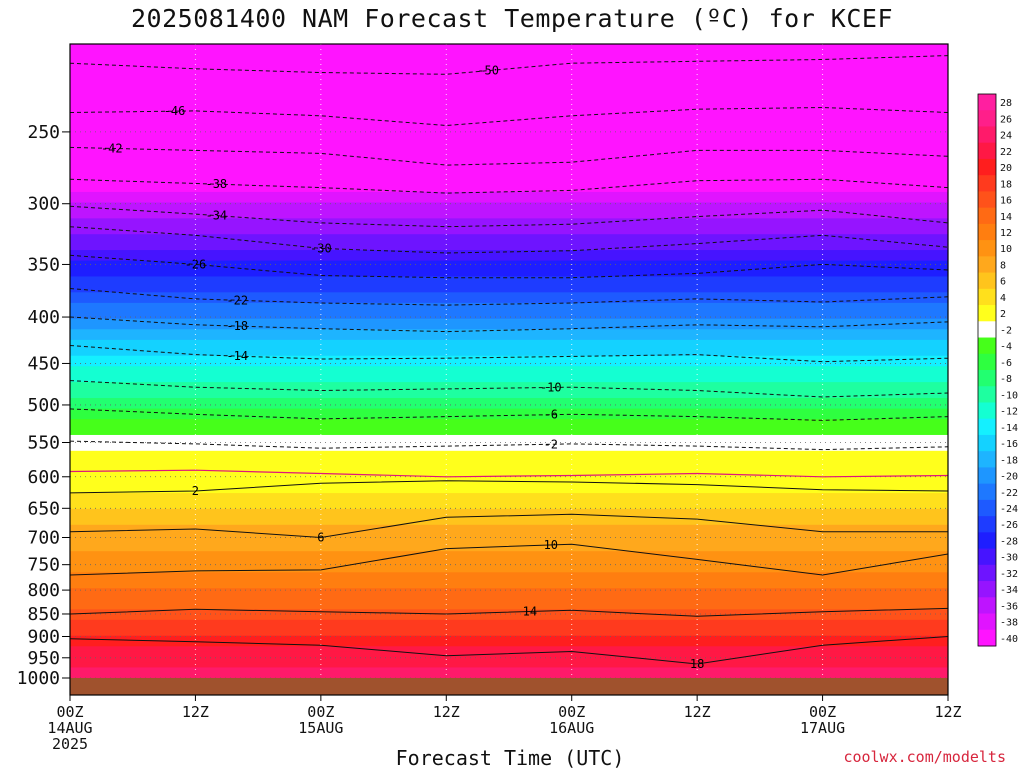  Describe the element at coordinates (1006, 184) in the screenshot. I see `colorbar-label: 18` at that location.